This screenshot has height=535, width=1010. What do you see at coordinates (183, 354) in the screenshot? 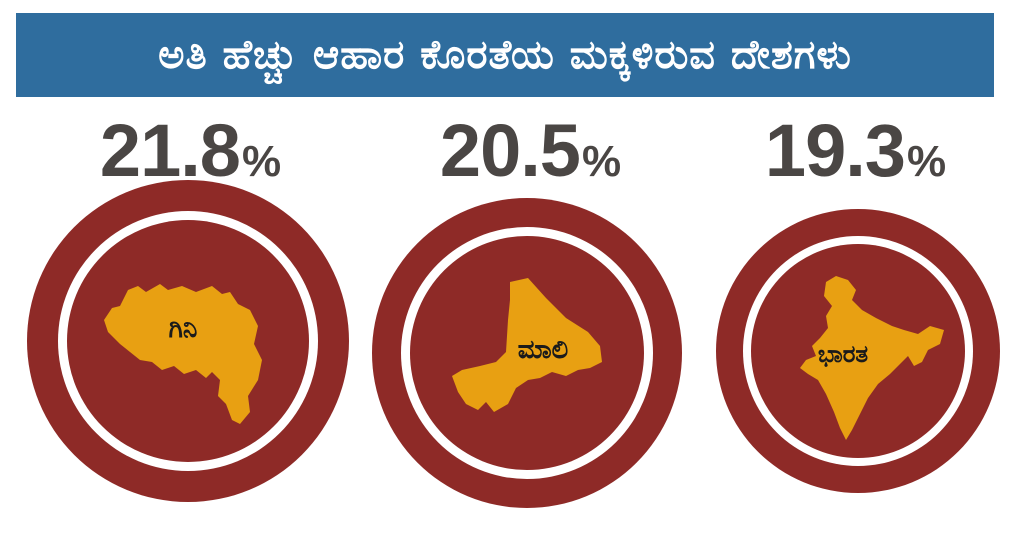
I see `guinea-map-icon` at bounding box center [183, 354].